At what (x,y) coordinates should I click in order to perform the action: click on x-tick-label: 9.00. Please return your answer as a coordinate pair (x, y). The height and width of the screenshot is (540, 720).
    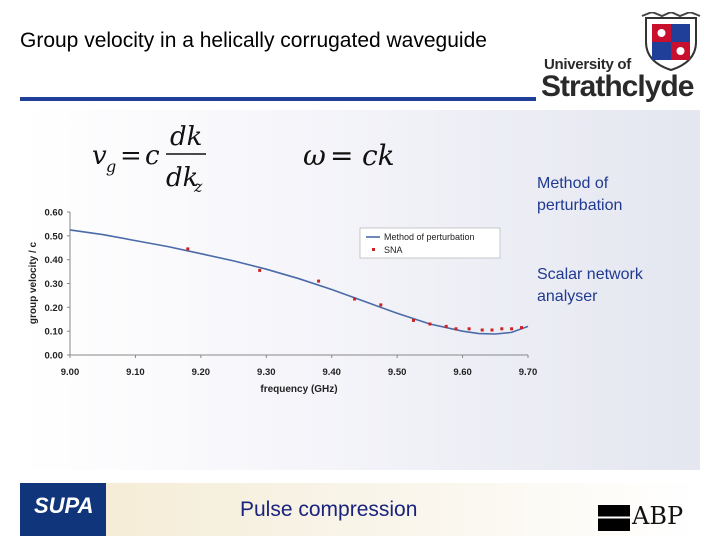
    Looking at the image, I should click on (70, 372).